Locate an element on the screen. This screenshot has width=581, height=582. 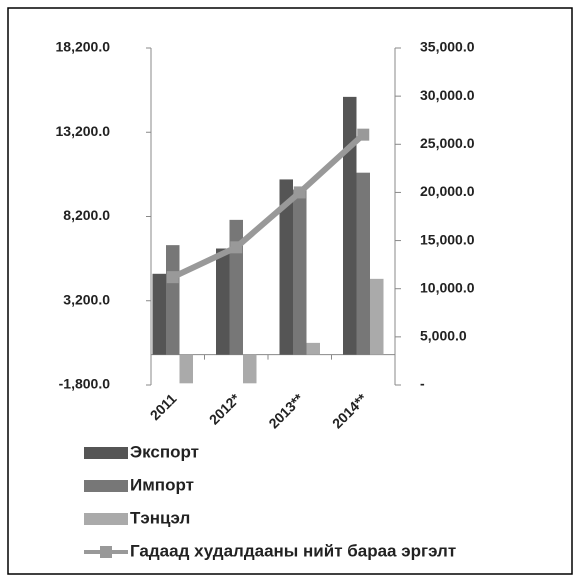
line is located at coordinates (268, 206).